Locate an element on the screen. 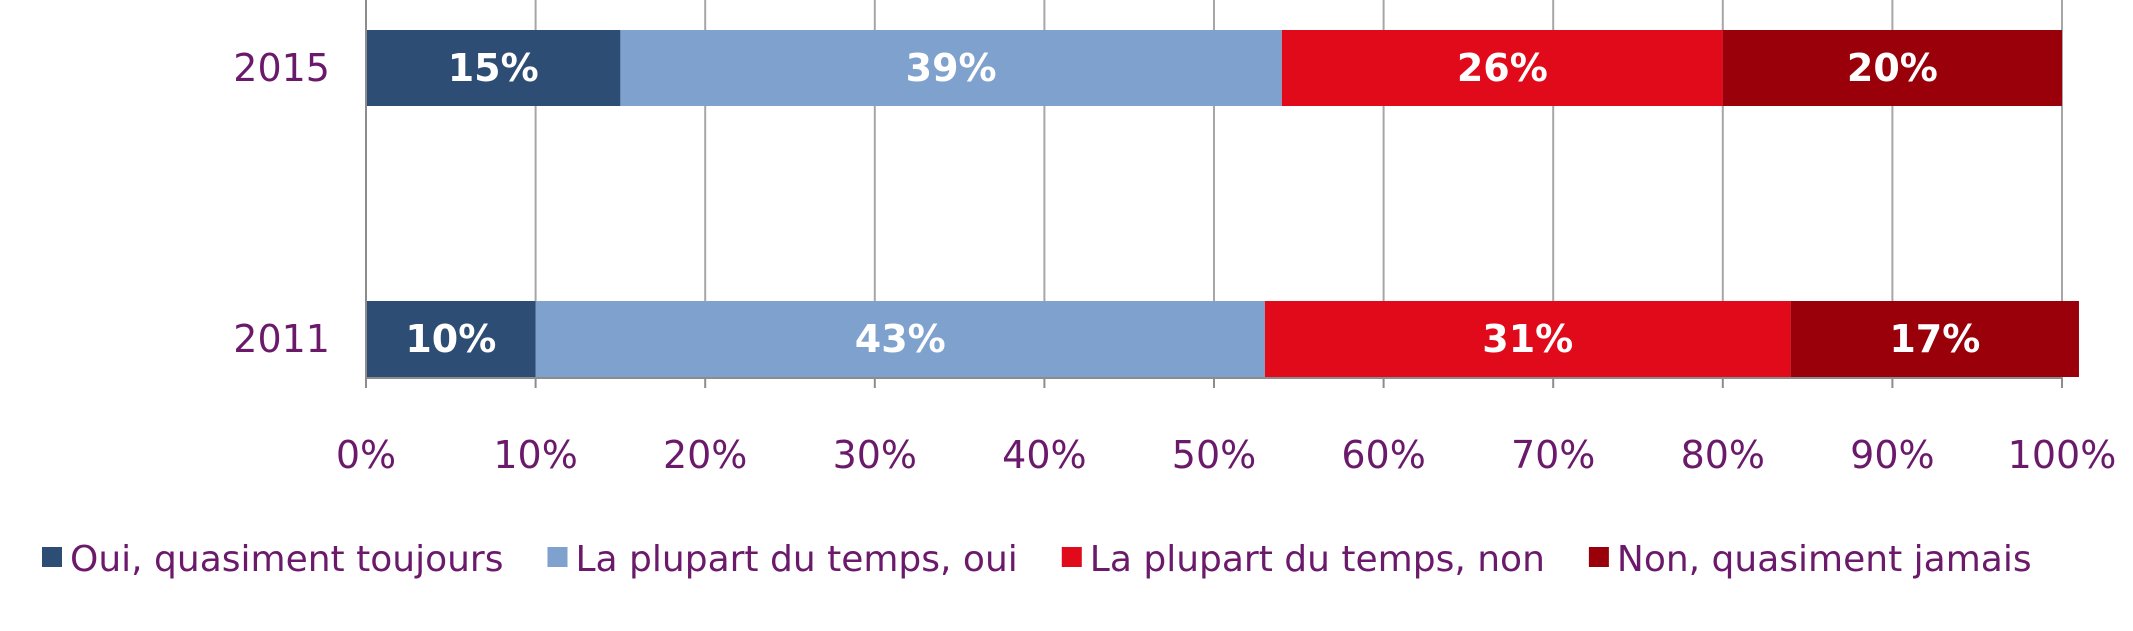 This screenshot has height=631, width=2133. data-label: 10% is located at coordinates (450, 339).